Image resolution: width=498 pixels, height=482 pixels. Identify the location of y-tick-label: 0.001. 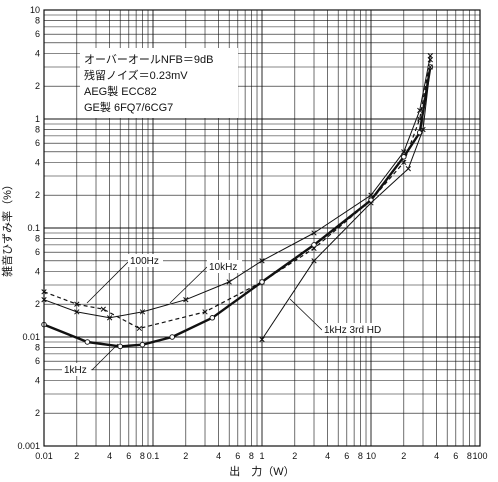
(28, 446).